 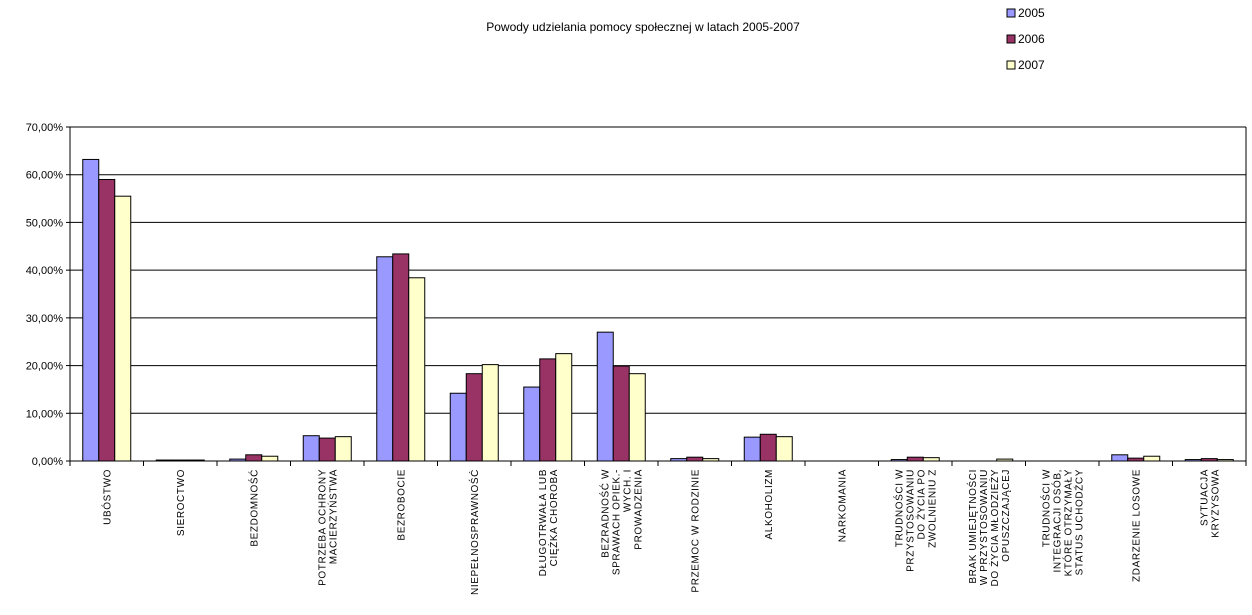 What do you see at coordinates (972, 526) in the screenshot?
I see `x-category-label: BRAK UMIEJĘTNOŚCI` at bounding box center [972, 526].